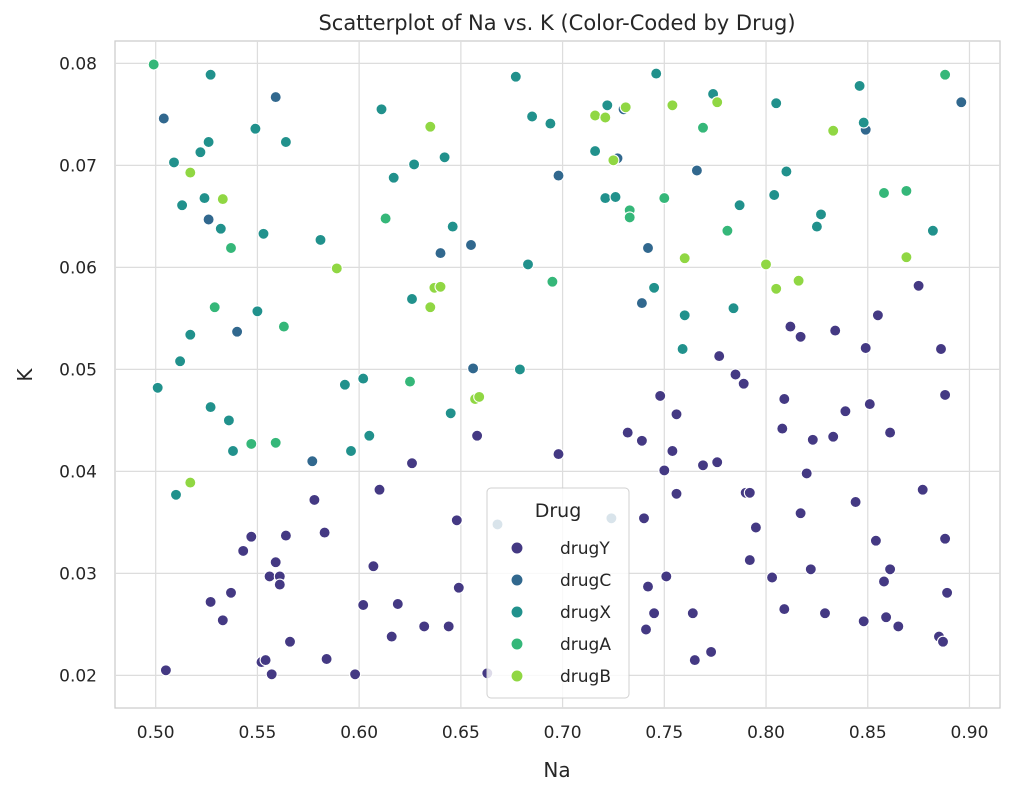  I want to click on legend-marker-drugB, so click(517, 676).